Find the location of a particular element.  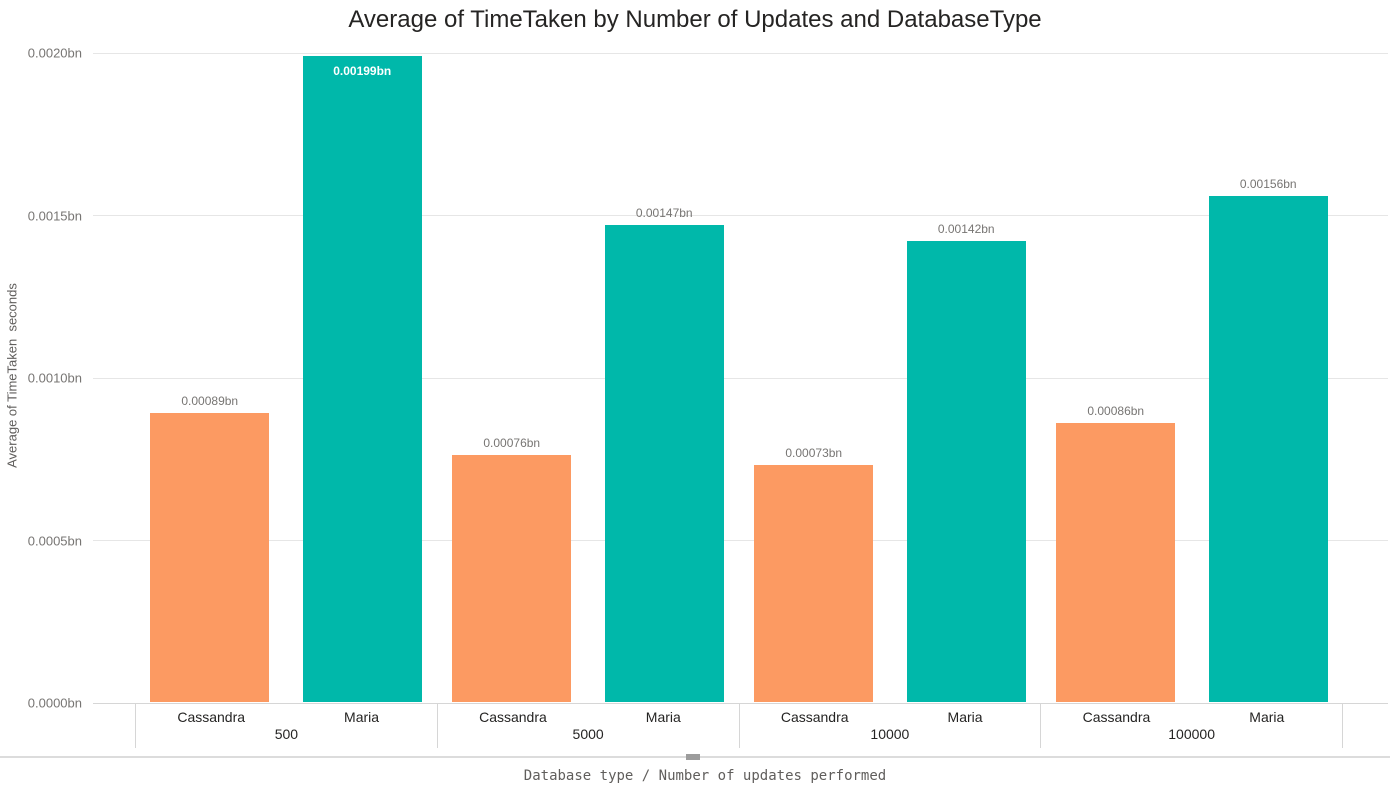

y-tick-label: 0.0020bn is located at coordinates (54, 53).